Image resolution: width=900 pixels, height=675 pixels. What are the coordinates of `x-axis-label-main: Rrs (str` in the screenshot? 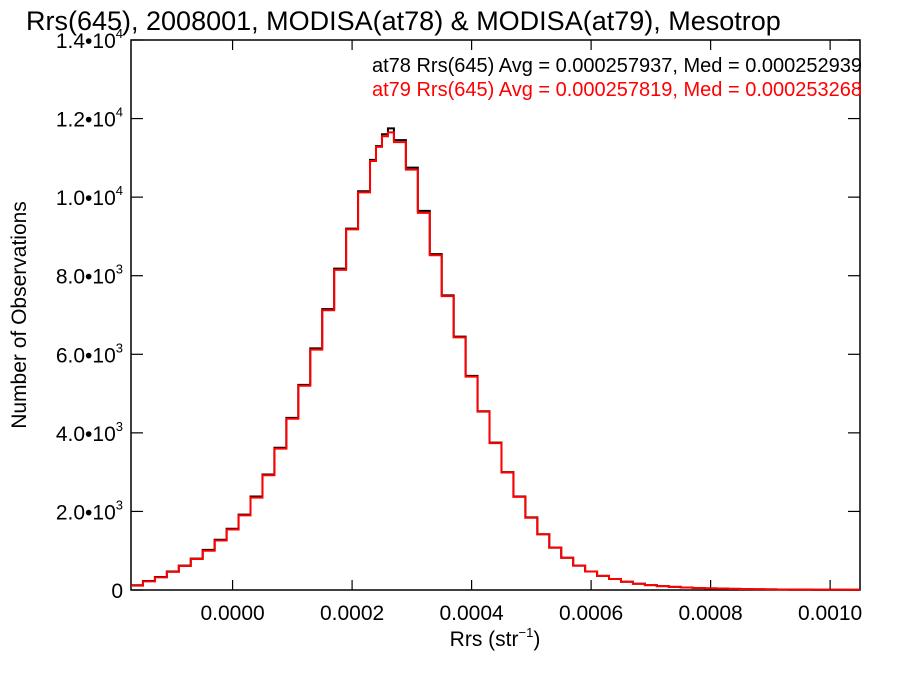 It's located at (484, 639).